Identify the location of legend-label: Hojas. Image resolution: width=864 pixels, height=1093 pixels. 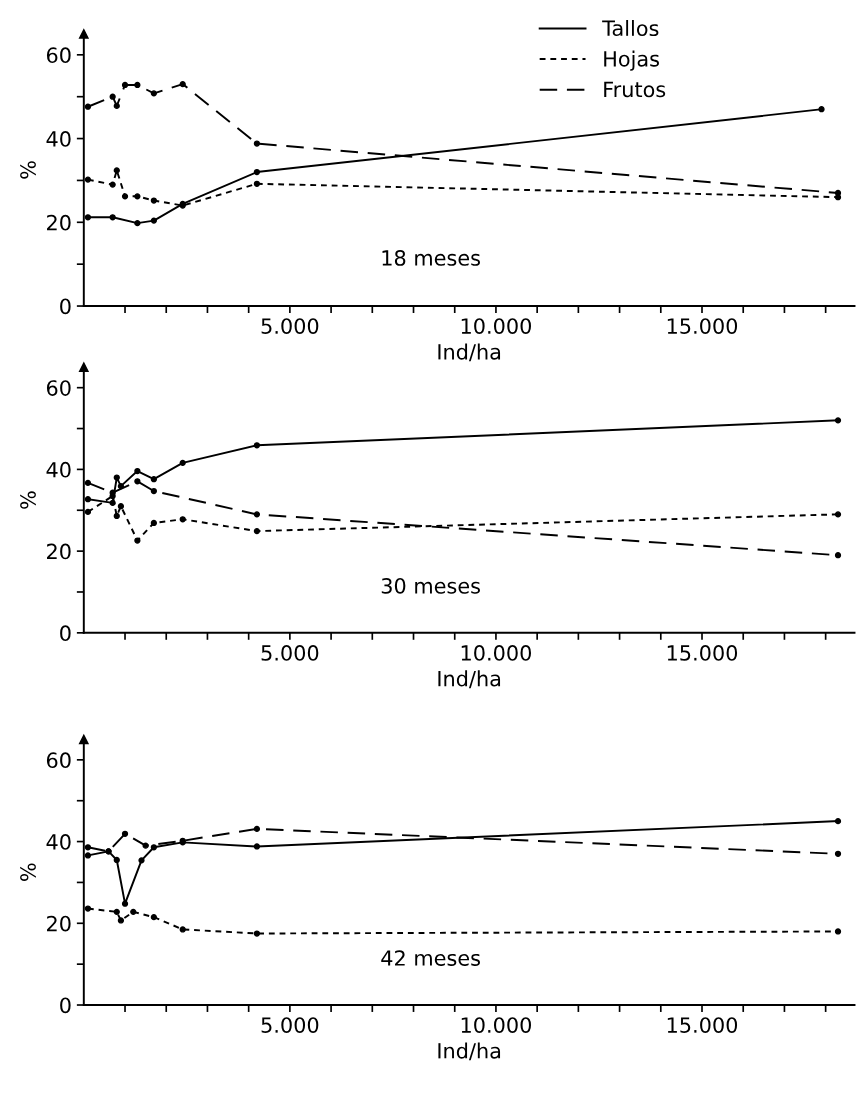
(631, 60).